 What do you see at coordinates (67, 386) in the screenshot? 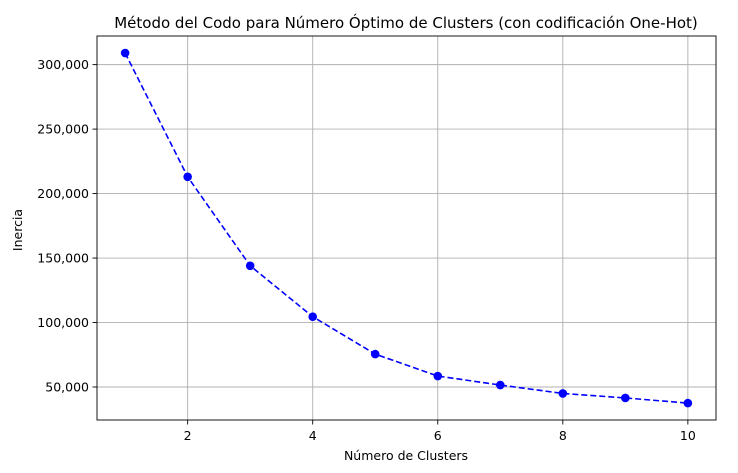
I see `y-tick-label: 50,000` at bounding box center [67, 386].